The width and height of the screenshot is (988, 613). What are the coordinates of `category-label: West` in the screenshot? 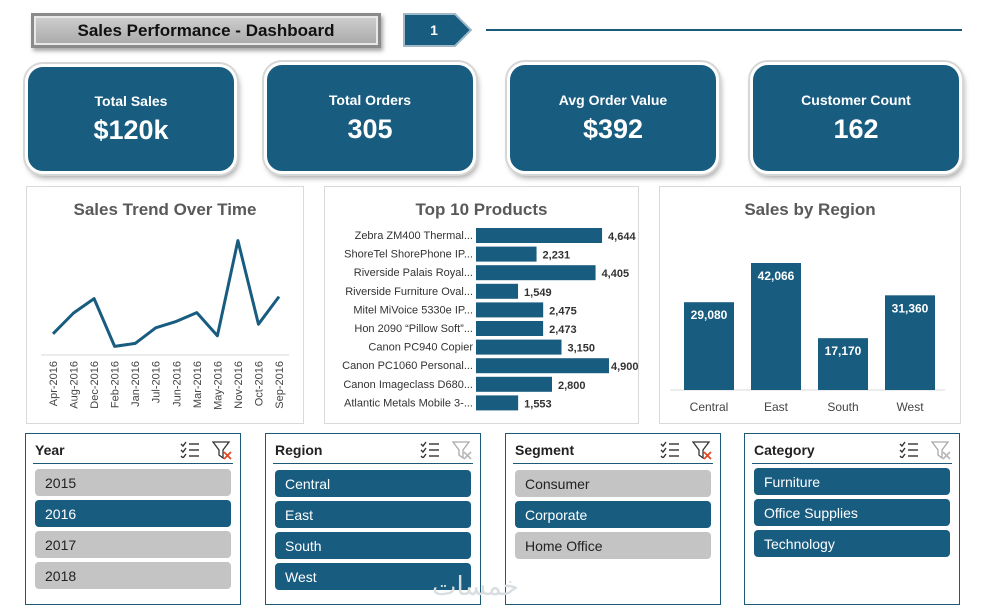 It's located at (910, 407).